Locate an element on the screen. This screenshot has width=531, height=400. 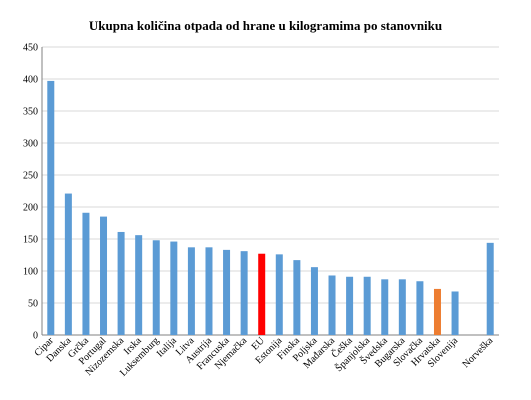
y-tick-label: 0 is located at coordinates (35, 336).